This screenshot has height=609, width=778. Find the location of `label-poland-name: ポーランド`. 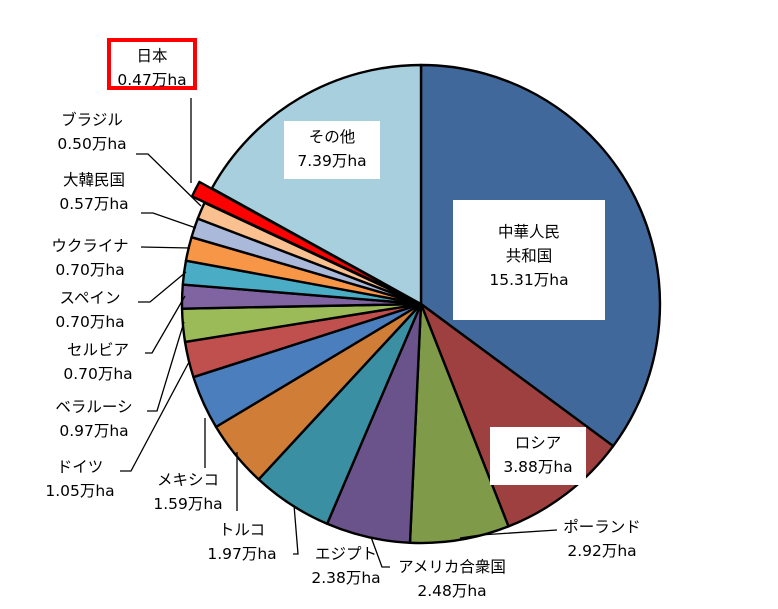

label-poland-name: ポーランド is located at coordinates (602, 527).